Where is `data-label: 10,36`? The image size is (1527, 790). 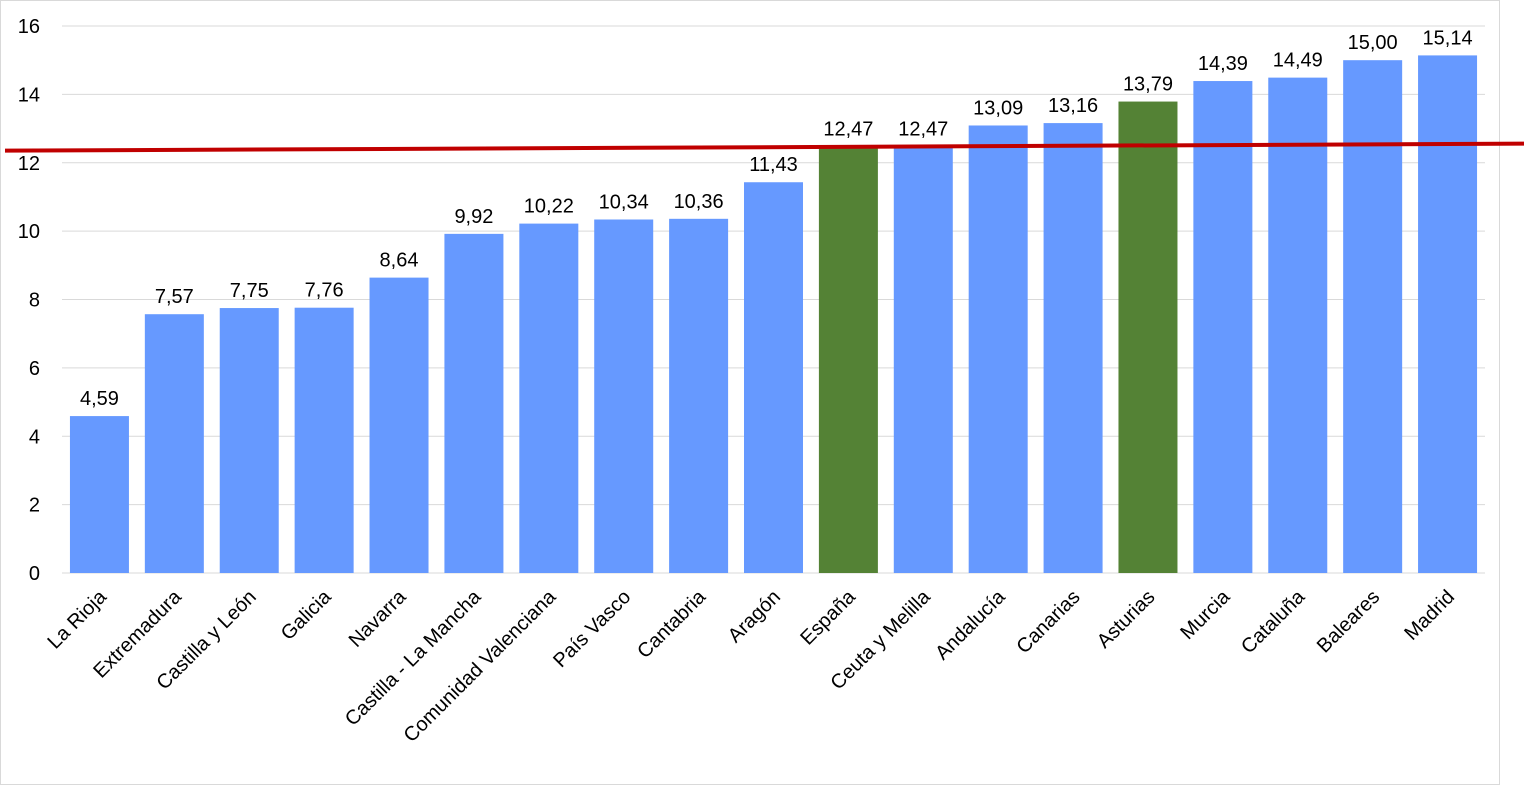 data-label: 10,36 is located at coordinates (699, 202).